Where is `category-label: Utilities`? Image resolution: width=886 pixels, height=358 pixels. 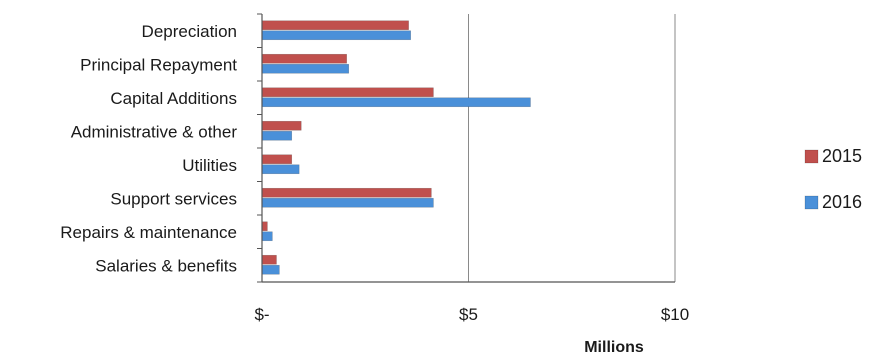
category-label: Utilities is located at coordinates (209, 165).